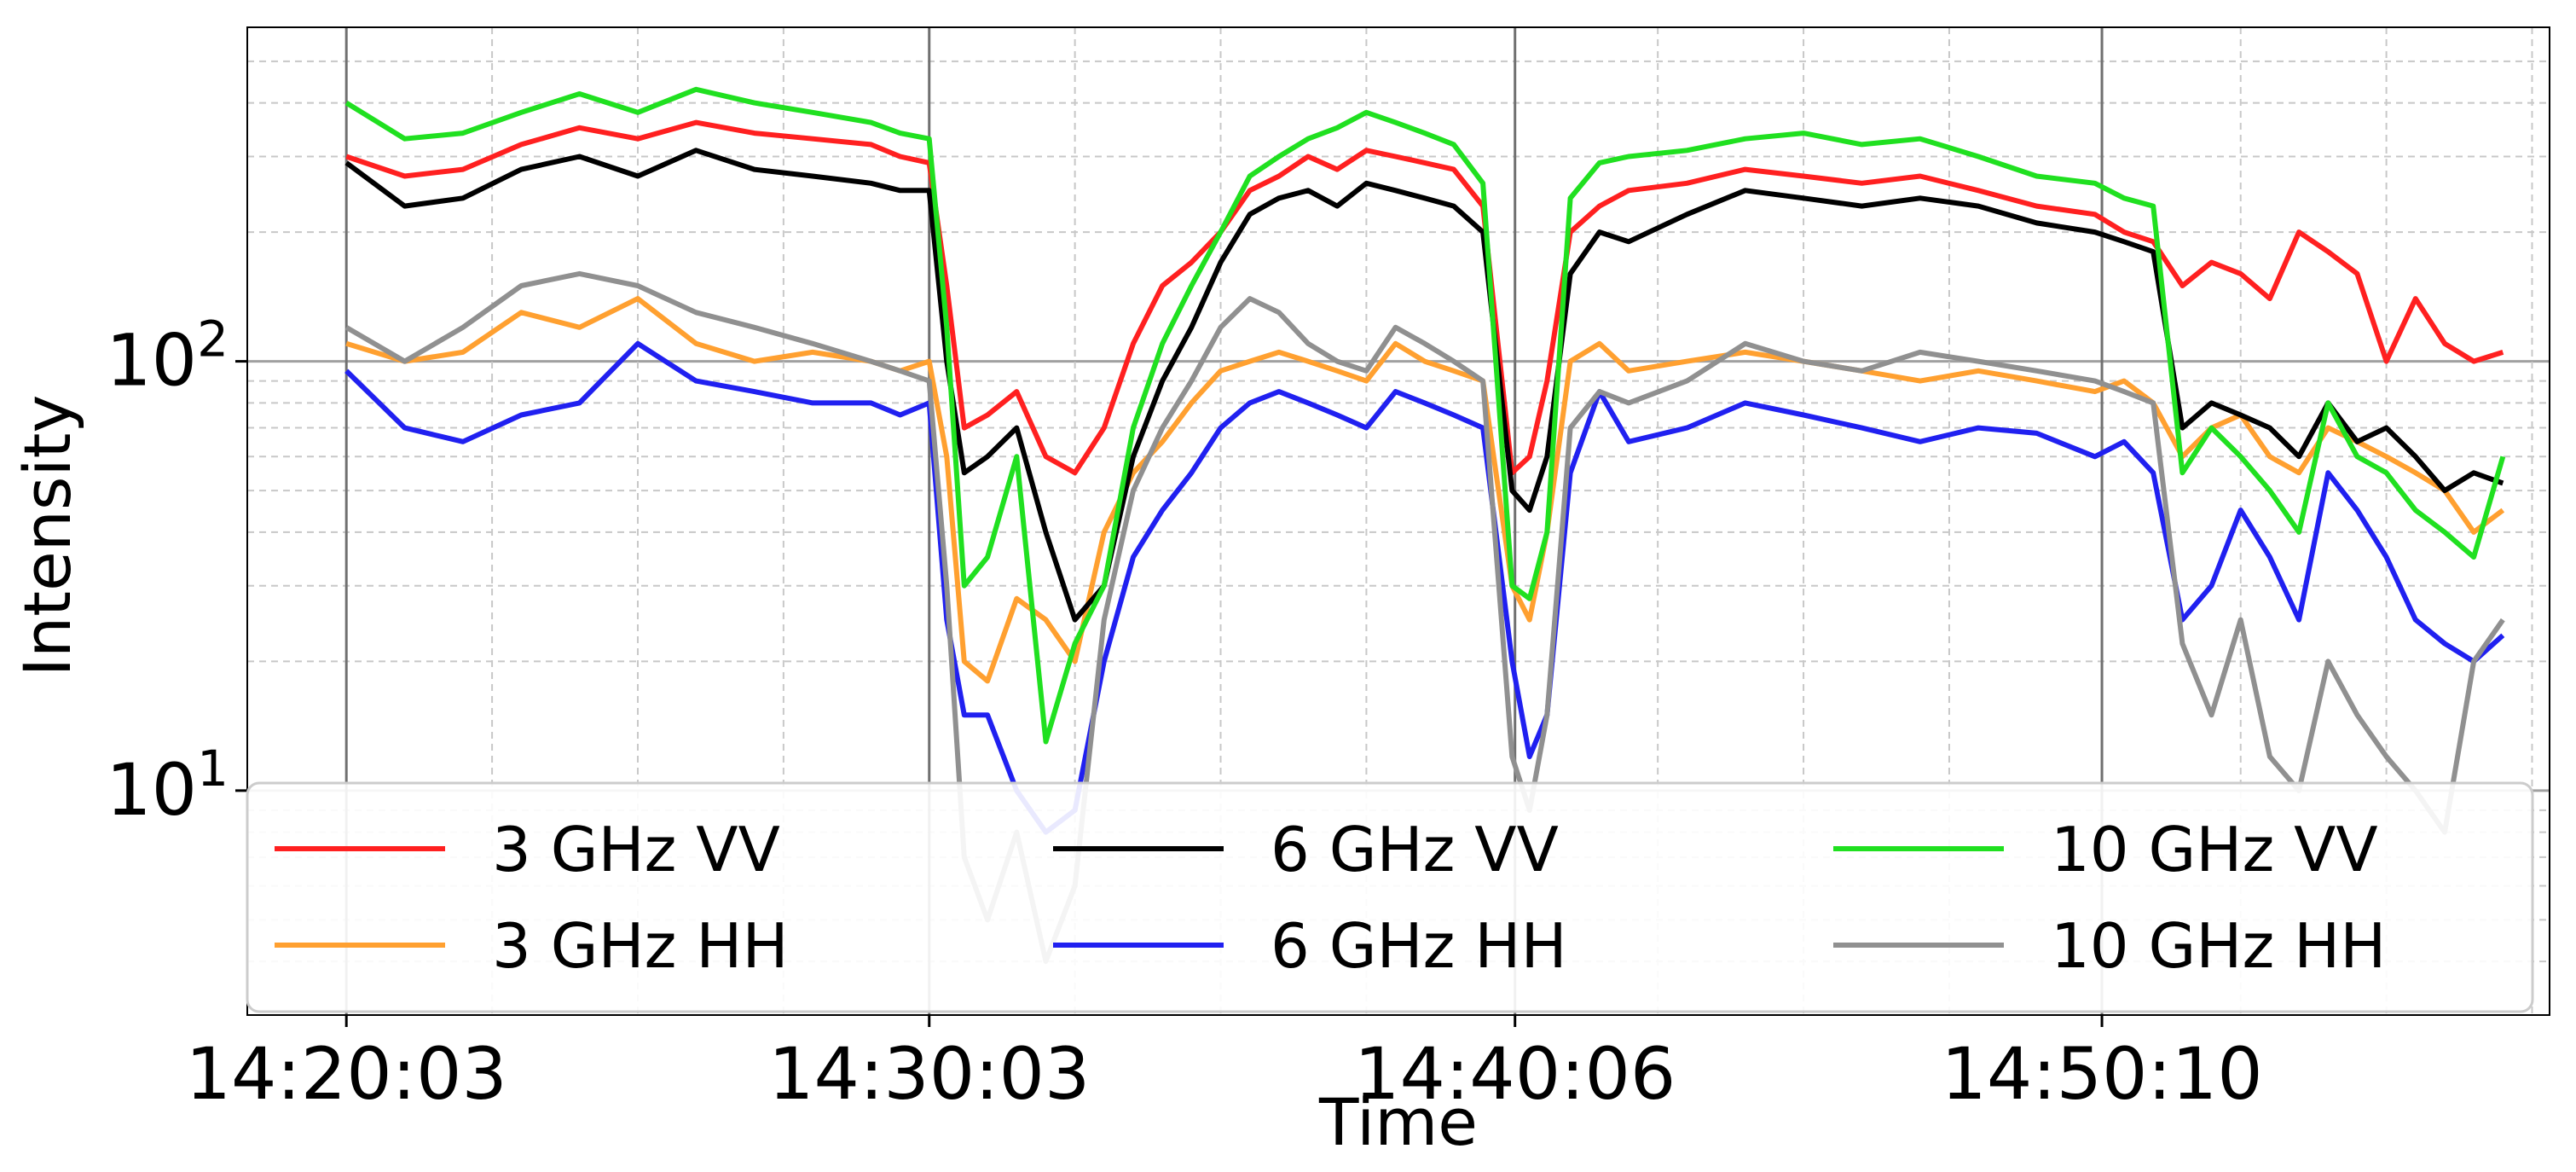  What do you see at coordinates (167, 356) in the screenshot?
I see `y-tick-label: 102` at bounding box center [167, 356].